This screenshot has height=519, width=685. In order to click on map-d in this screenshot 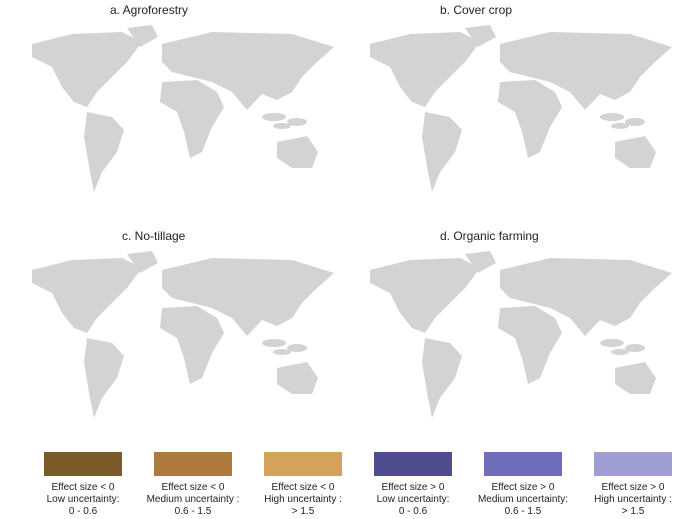, I will do `click(521, 334)`.